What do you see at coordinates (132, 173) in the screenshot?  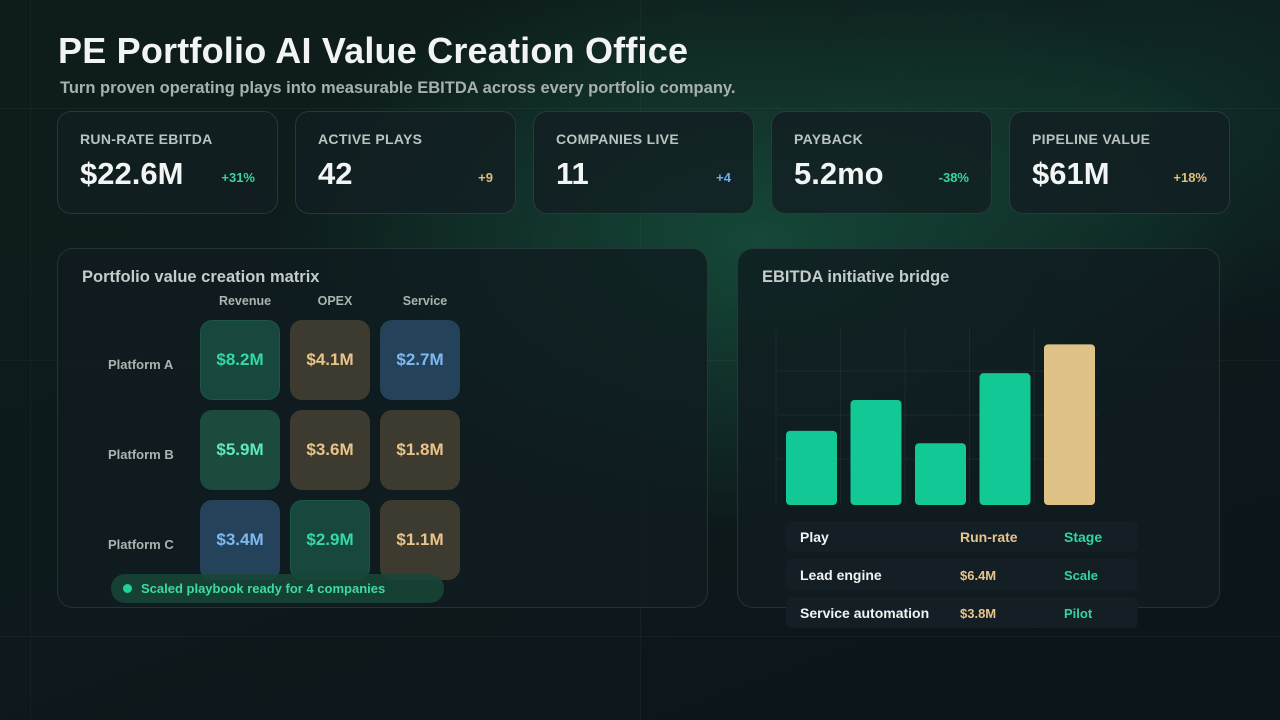 I see `kpi-value: $22.6M` at bounding box center [132, 173].